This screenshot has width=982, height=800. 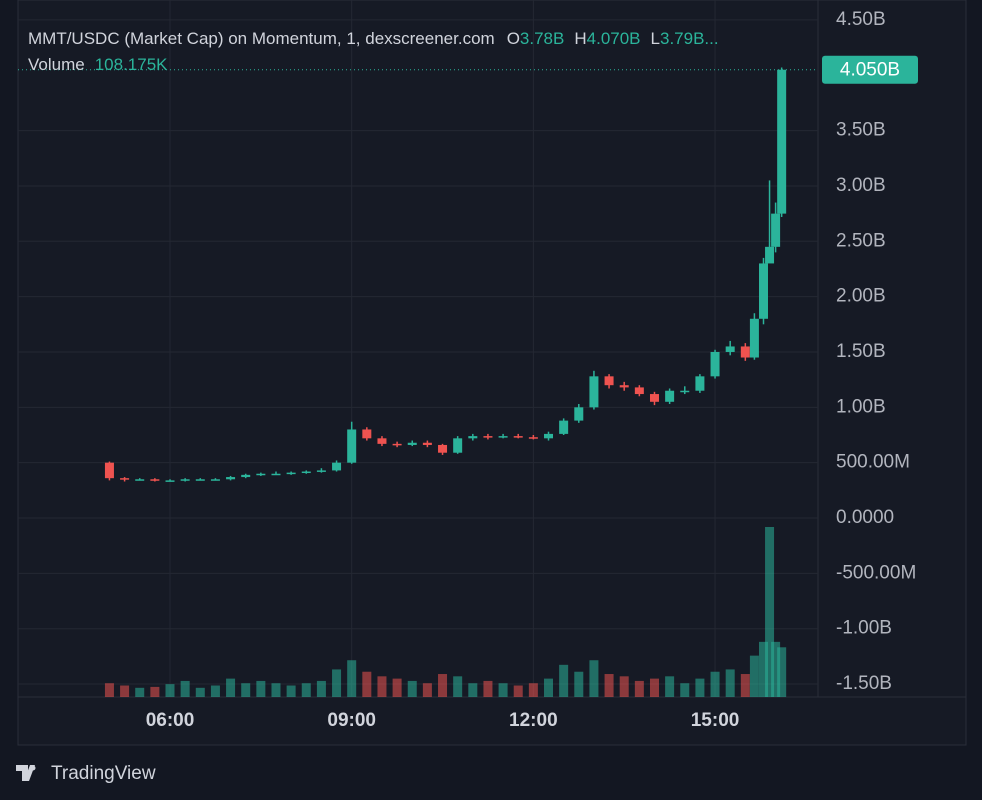 I want to click on high-value: 4.070B, so click(x=614, y=38).